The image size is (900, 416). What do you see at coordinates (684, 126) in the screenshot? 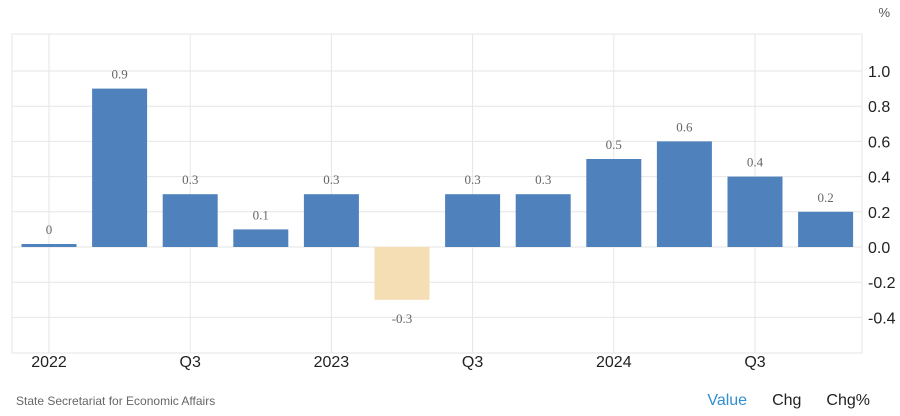
I see `data-label: 0.6` at bounding box center [684, 126].